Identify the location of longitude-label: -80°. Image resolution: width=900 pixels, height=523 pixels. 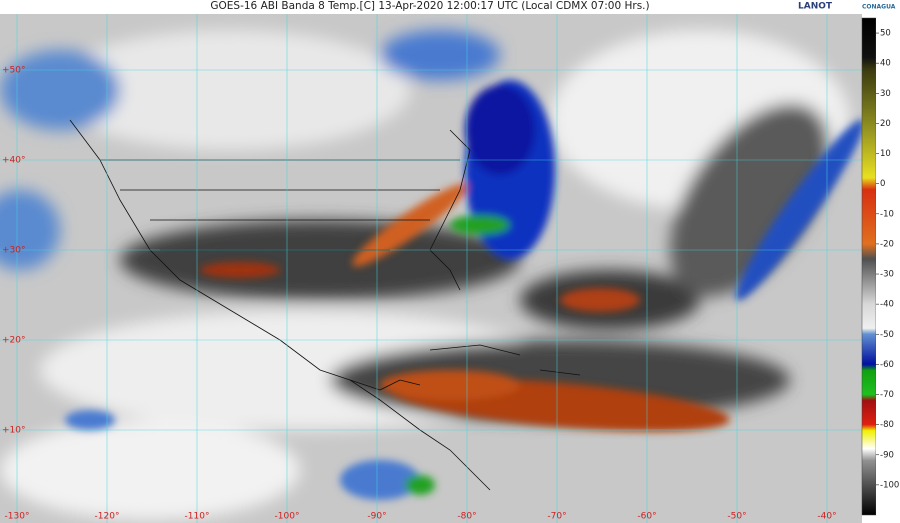
(466, 517).